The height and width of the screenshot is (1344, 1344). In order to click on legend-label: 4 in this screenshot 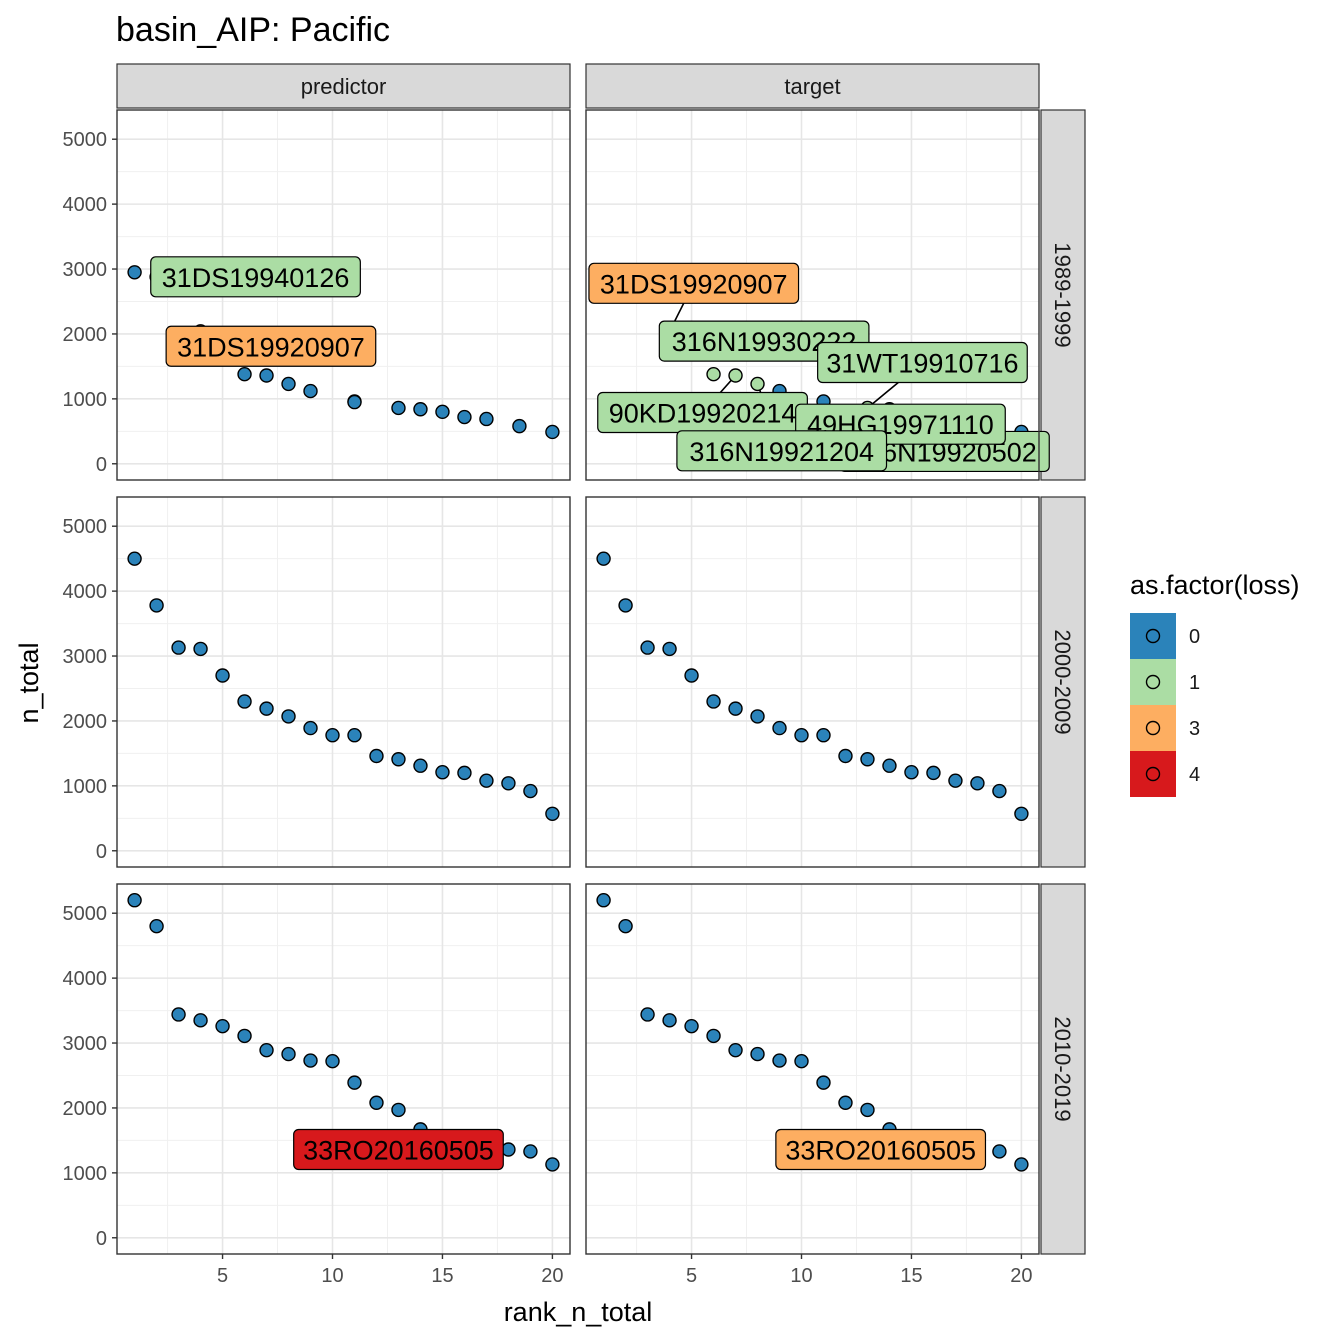, I will do `click(1194, 775)`.